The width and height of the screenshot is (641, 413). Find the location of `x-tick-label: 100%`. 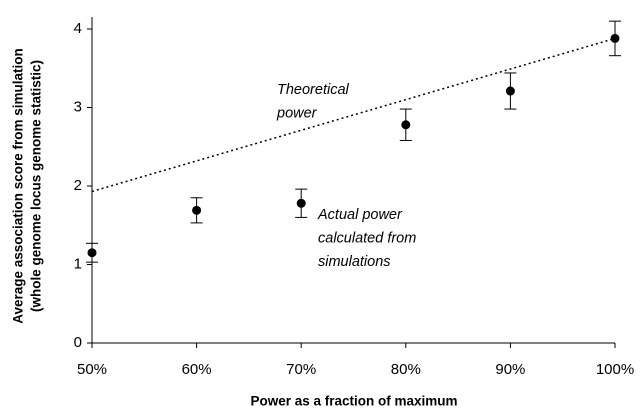

x-tick-label: 100% is located at coordinates (615, 369).